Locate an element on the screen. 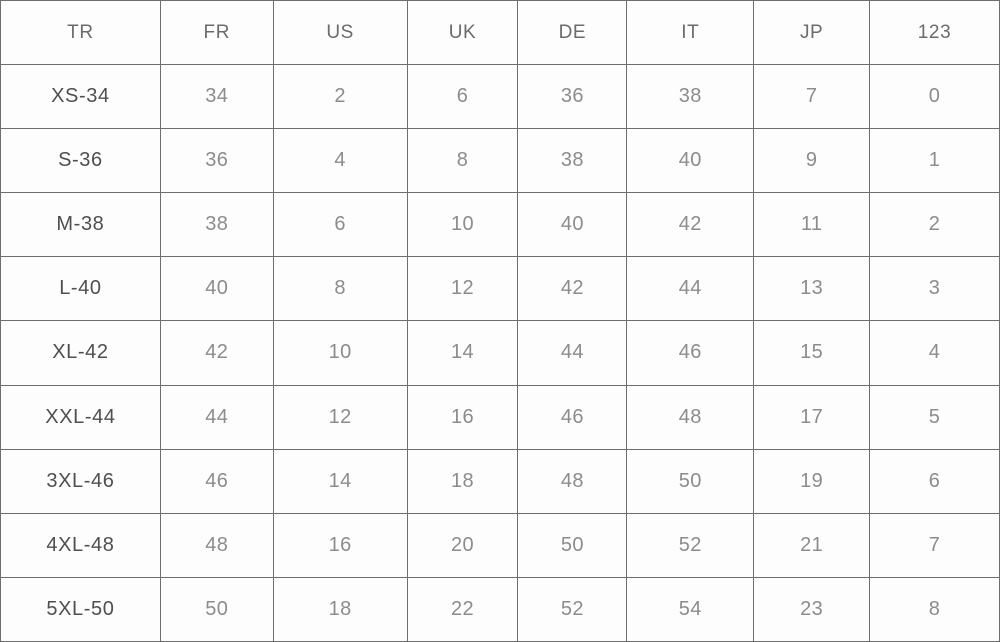  column-header-uk: UK is located at coordinates (462, 32).